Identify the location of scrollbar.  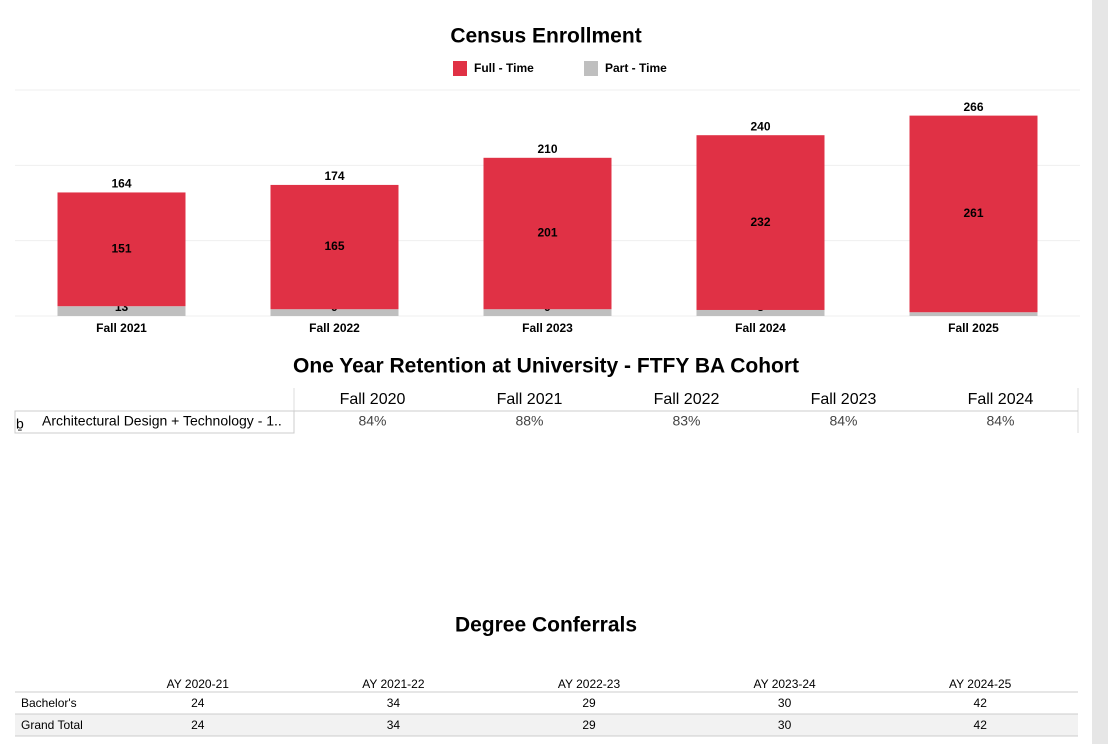
(1100, 372).